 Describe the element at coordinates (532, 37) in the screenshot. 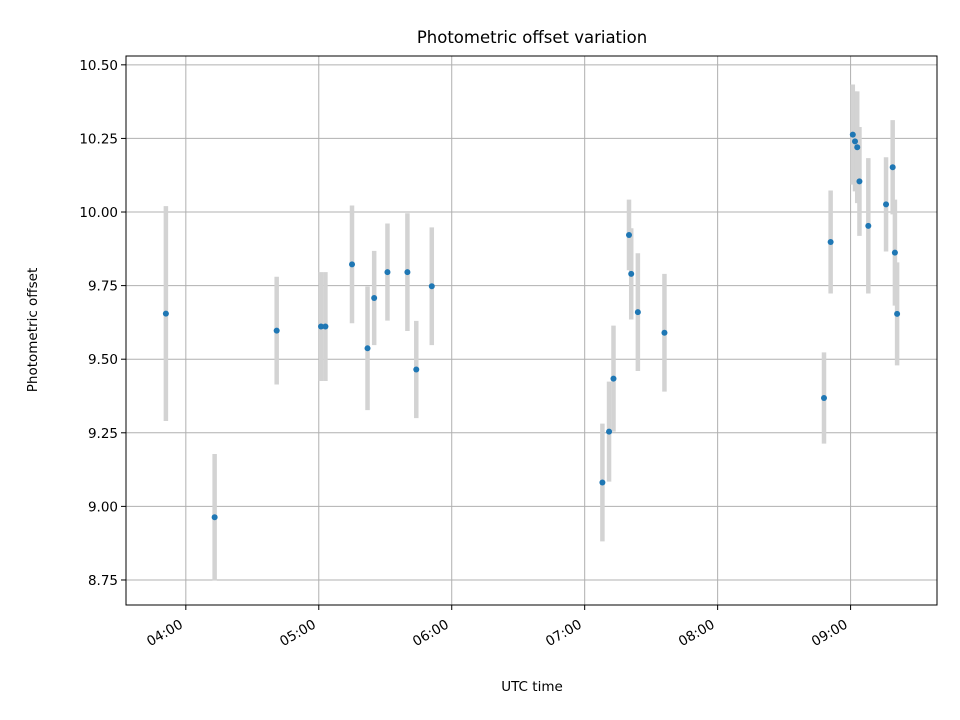

I see `chart-title: Photometric offset variation` at that location.